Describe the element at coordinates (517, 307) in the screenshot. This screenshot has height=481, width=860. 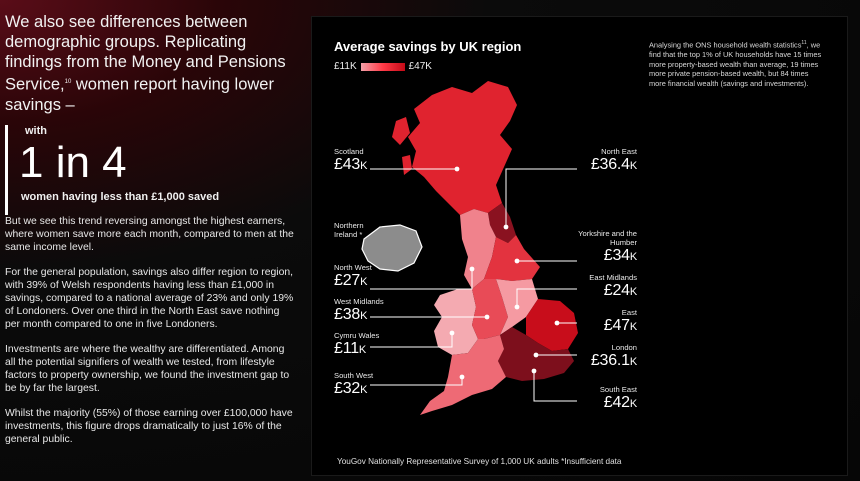
I see `dot-east-midlands` at that location.